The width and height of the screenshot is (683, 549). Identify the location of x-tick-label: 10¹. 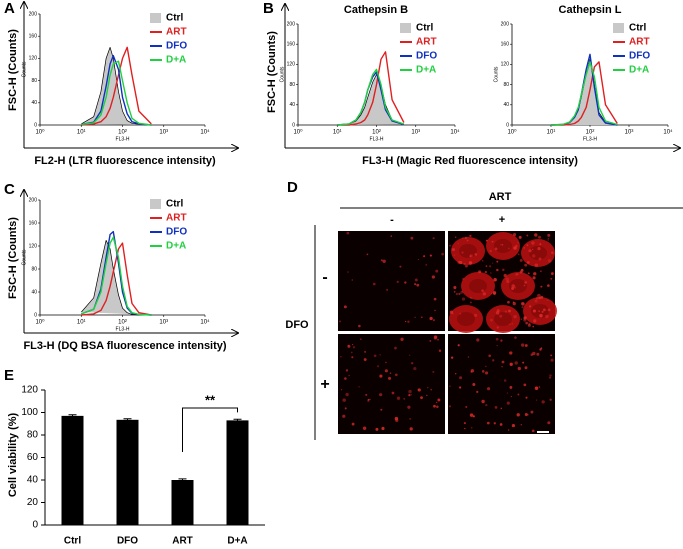
(337, 133).